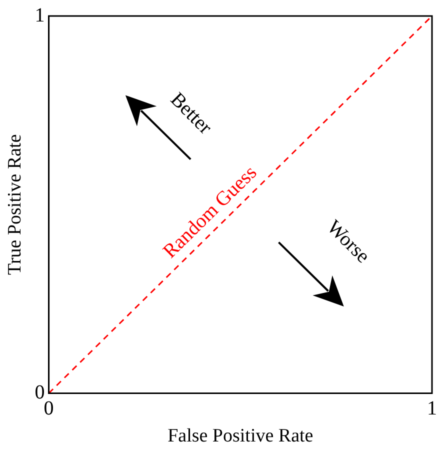 Image resolution: width=448 pixels, height=452 pixels. Describe the element at coordinates (15, 204) in the screenshot. I see `y-axis-title: True Positive Rate` at that location.